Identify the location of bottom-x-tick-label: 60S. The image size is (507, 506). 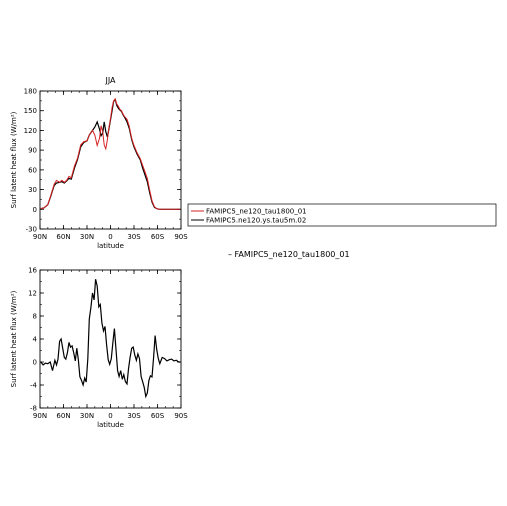
(158, 416).